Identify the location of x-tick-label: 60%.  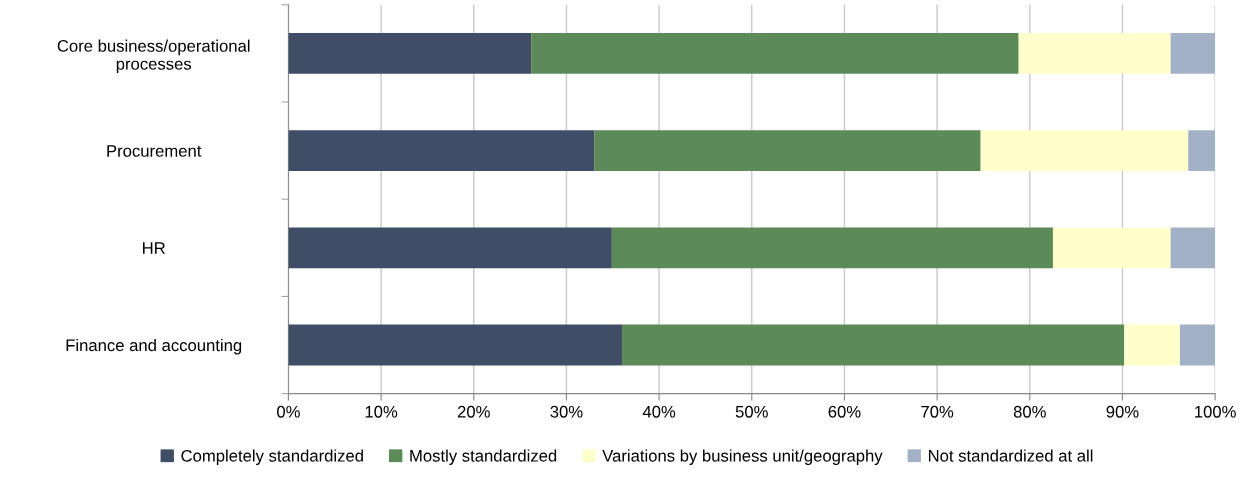
(844, 411).